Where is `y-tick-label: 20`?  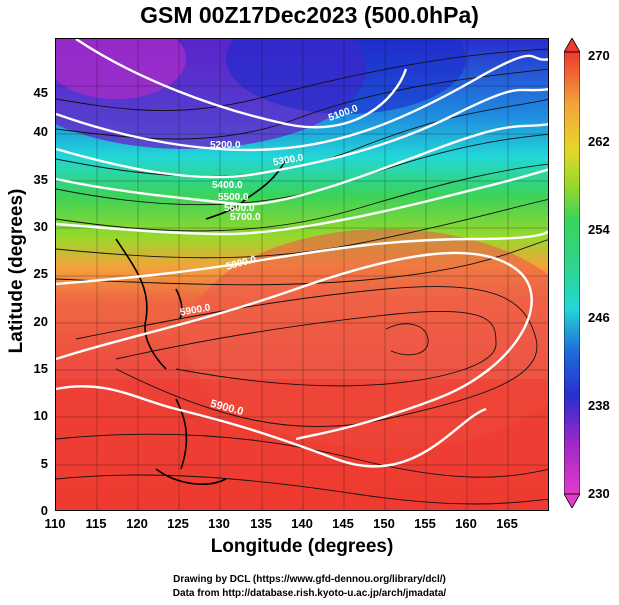
y-tick-label: 20 is located at coordinates (40, 321).